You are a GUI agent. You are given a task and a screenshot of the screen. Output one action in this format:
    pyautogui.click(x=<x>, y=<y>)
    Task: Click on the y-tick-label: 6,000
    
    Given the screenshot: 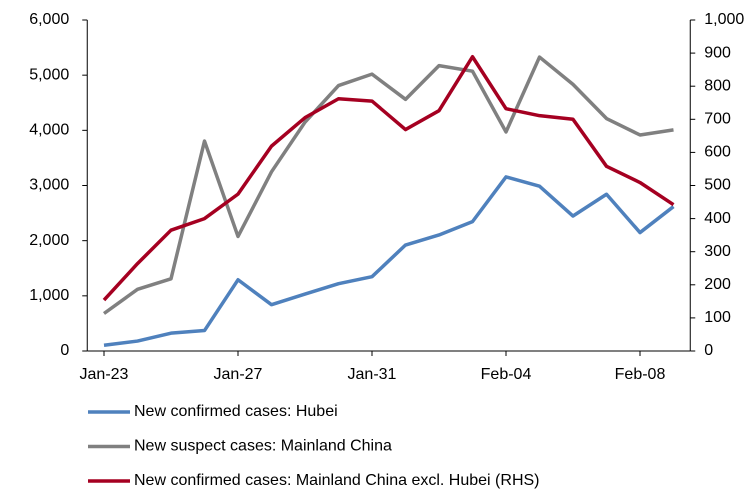 What is the action you would take?
    pyautogui.click(x=49, y=19)
    